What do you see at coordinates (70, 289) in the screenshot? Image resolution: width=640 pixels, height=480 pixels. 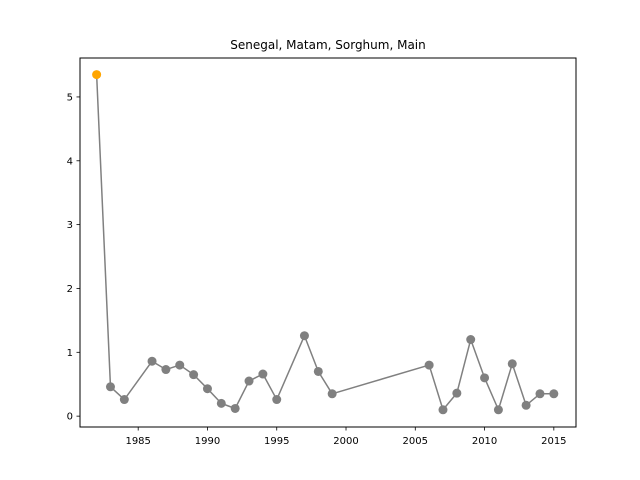 I see `y-tick-label: 2` at bounding box center [70, 289].